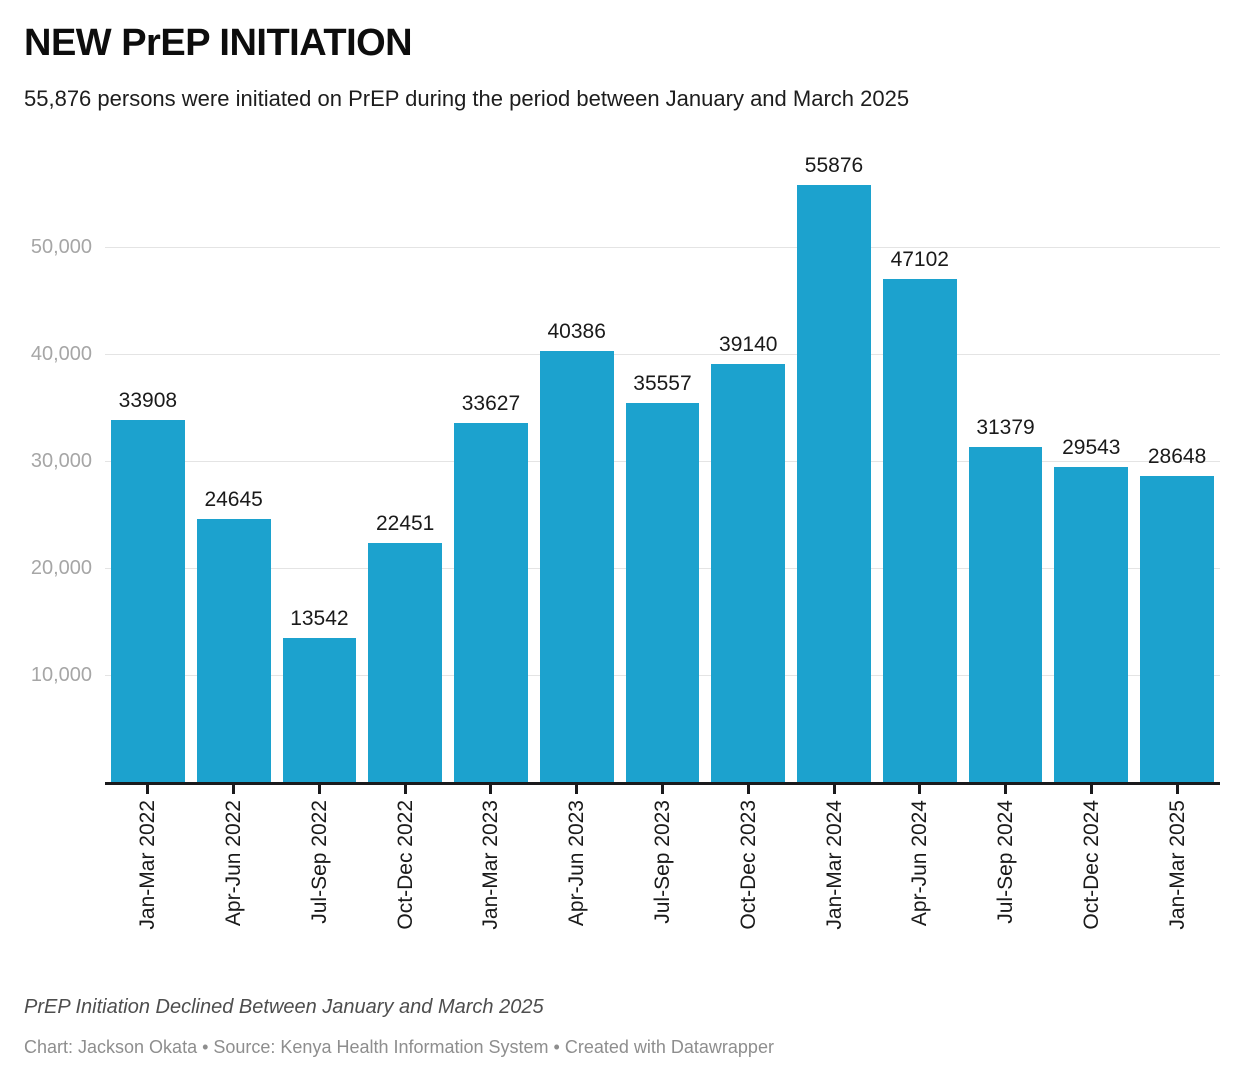 The width and height of the screenshot is (1240, 1082). What do you see at coordinates (1006, 862) in the screenshot?
I see `x-tick-label: Jul-Sep 2024` at bounding box center [1006, 862].